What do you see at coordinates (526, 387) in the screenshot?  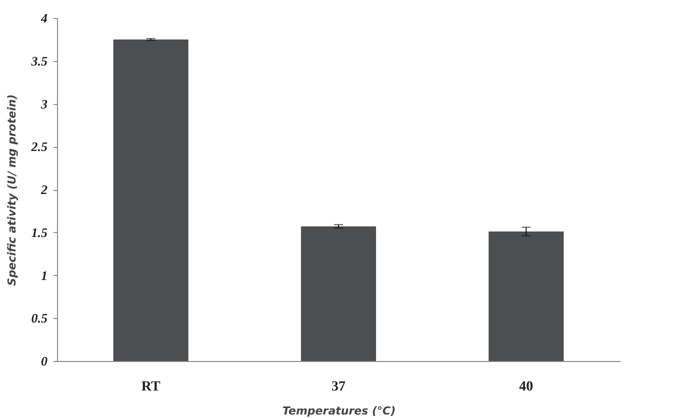 I see `x-tick-label: 40` at bounding box center [526, 387].